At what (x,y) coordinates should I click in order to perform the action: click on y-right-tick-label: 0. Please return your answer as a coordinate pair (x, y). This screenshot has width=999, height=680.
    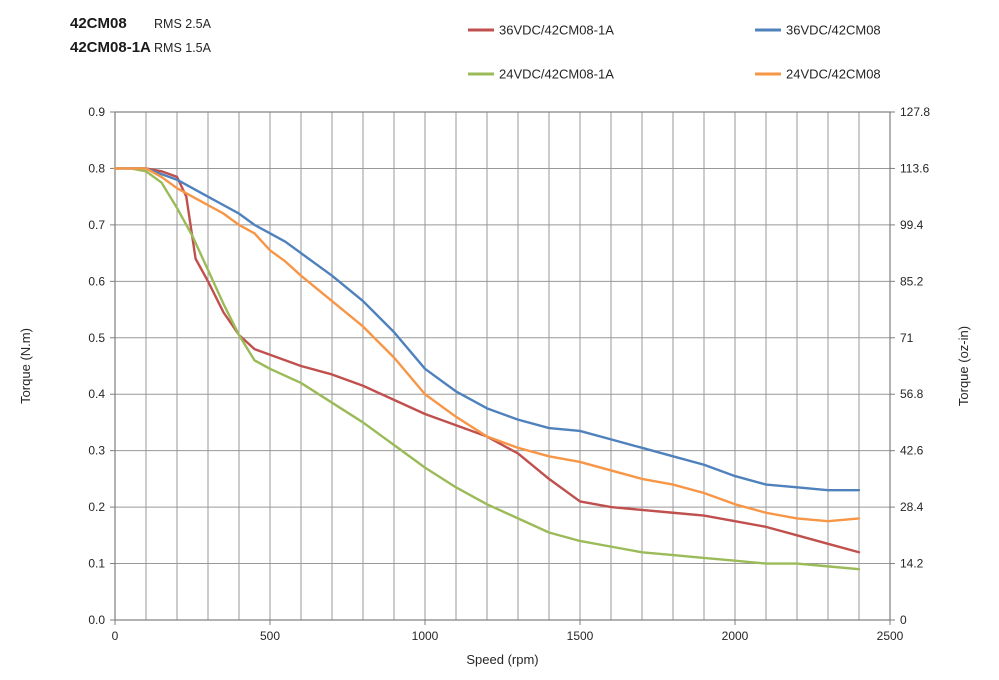
    Looking at the image, I should click on (903, 620).